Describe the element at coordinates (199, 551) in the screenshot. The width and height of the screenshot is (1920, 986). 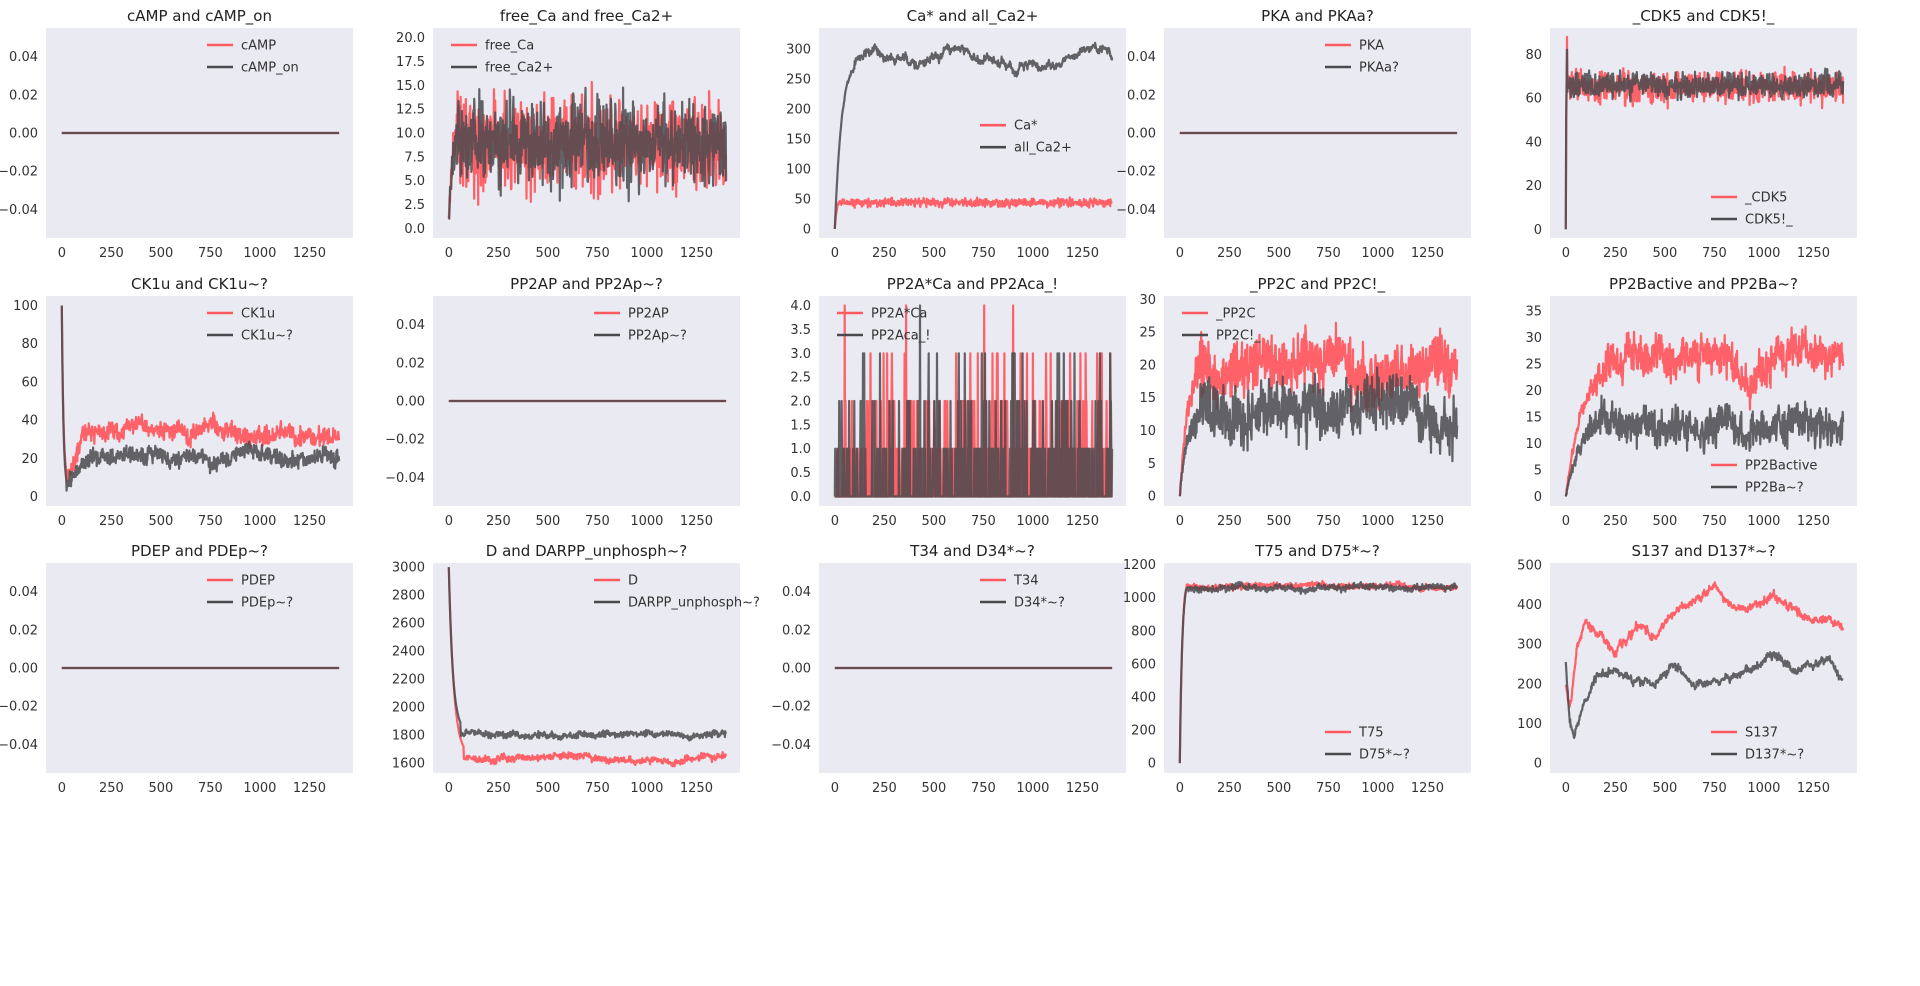
I see `chart-title: PDEP and PDEp~?` at that location.